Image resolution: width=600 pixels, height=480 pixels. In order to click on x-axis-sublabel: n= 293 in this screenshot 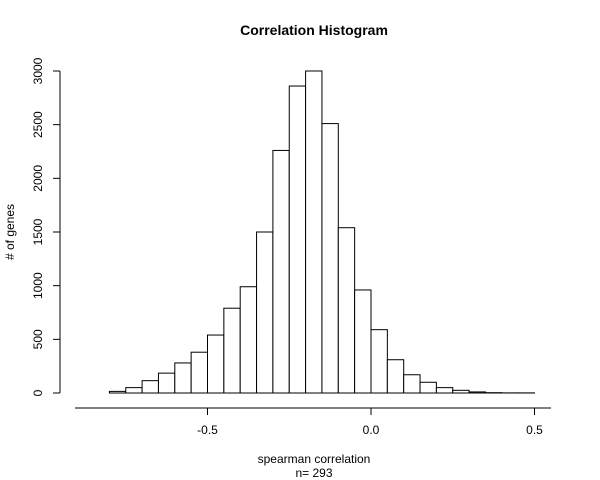, I will do `click(313, 473)`.